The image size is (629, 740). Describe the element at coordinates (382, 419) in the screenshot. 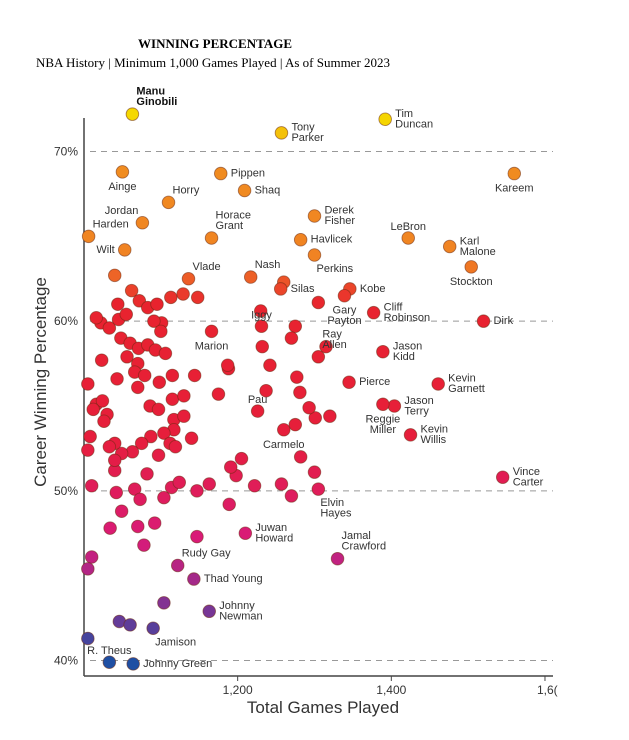

I see `point-label: Reggie` at that location.